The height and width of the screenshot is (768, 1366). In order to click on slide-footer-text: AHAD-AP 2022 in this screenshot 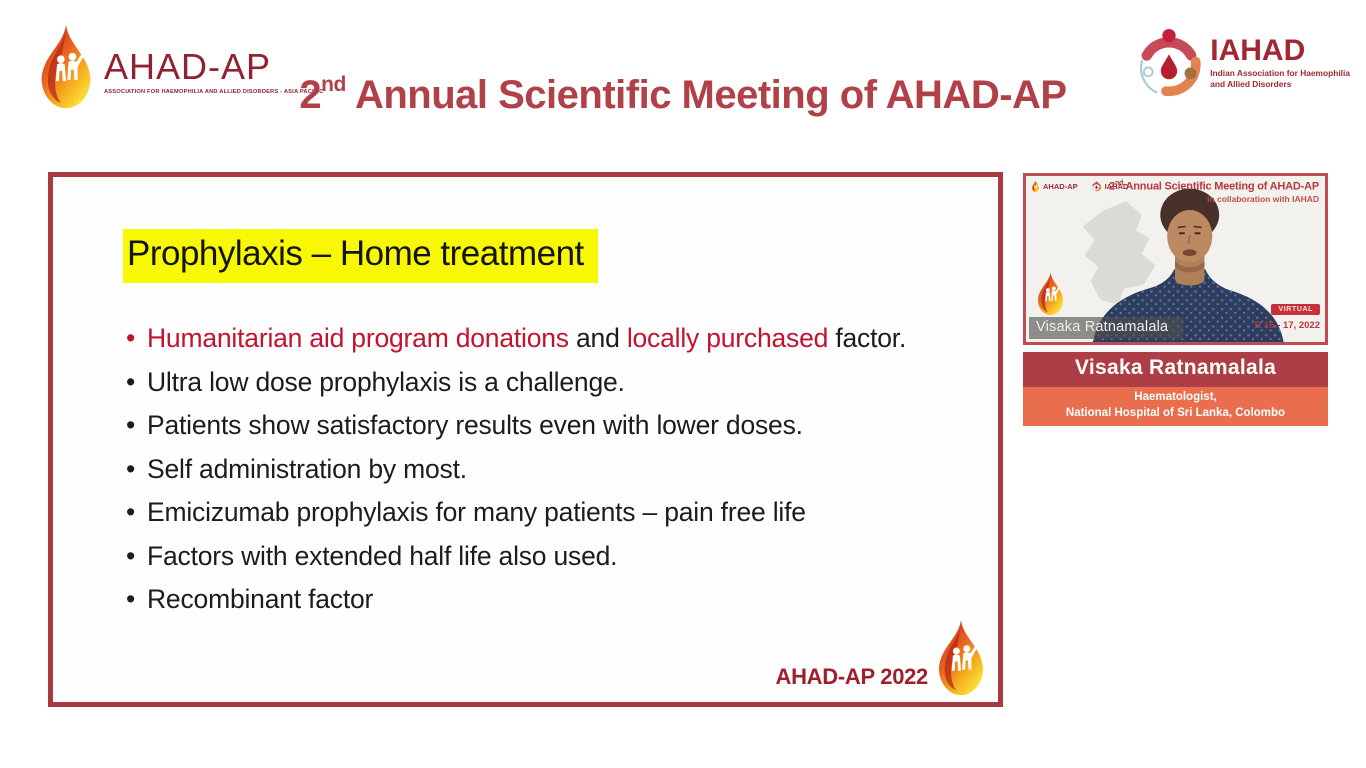, I will do `click(852, 676)`.